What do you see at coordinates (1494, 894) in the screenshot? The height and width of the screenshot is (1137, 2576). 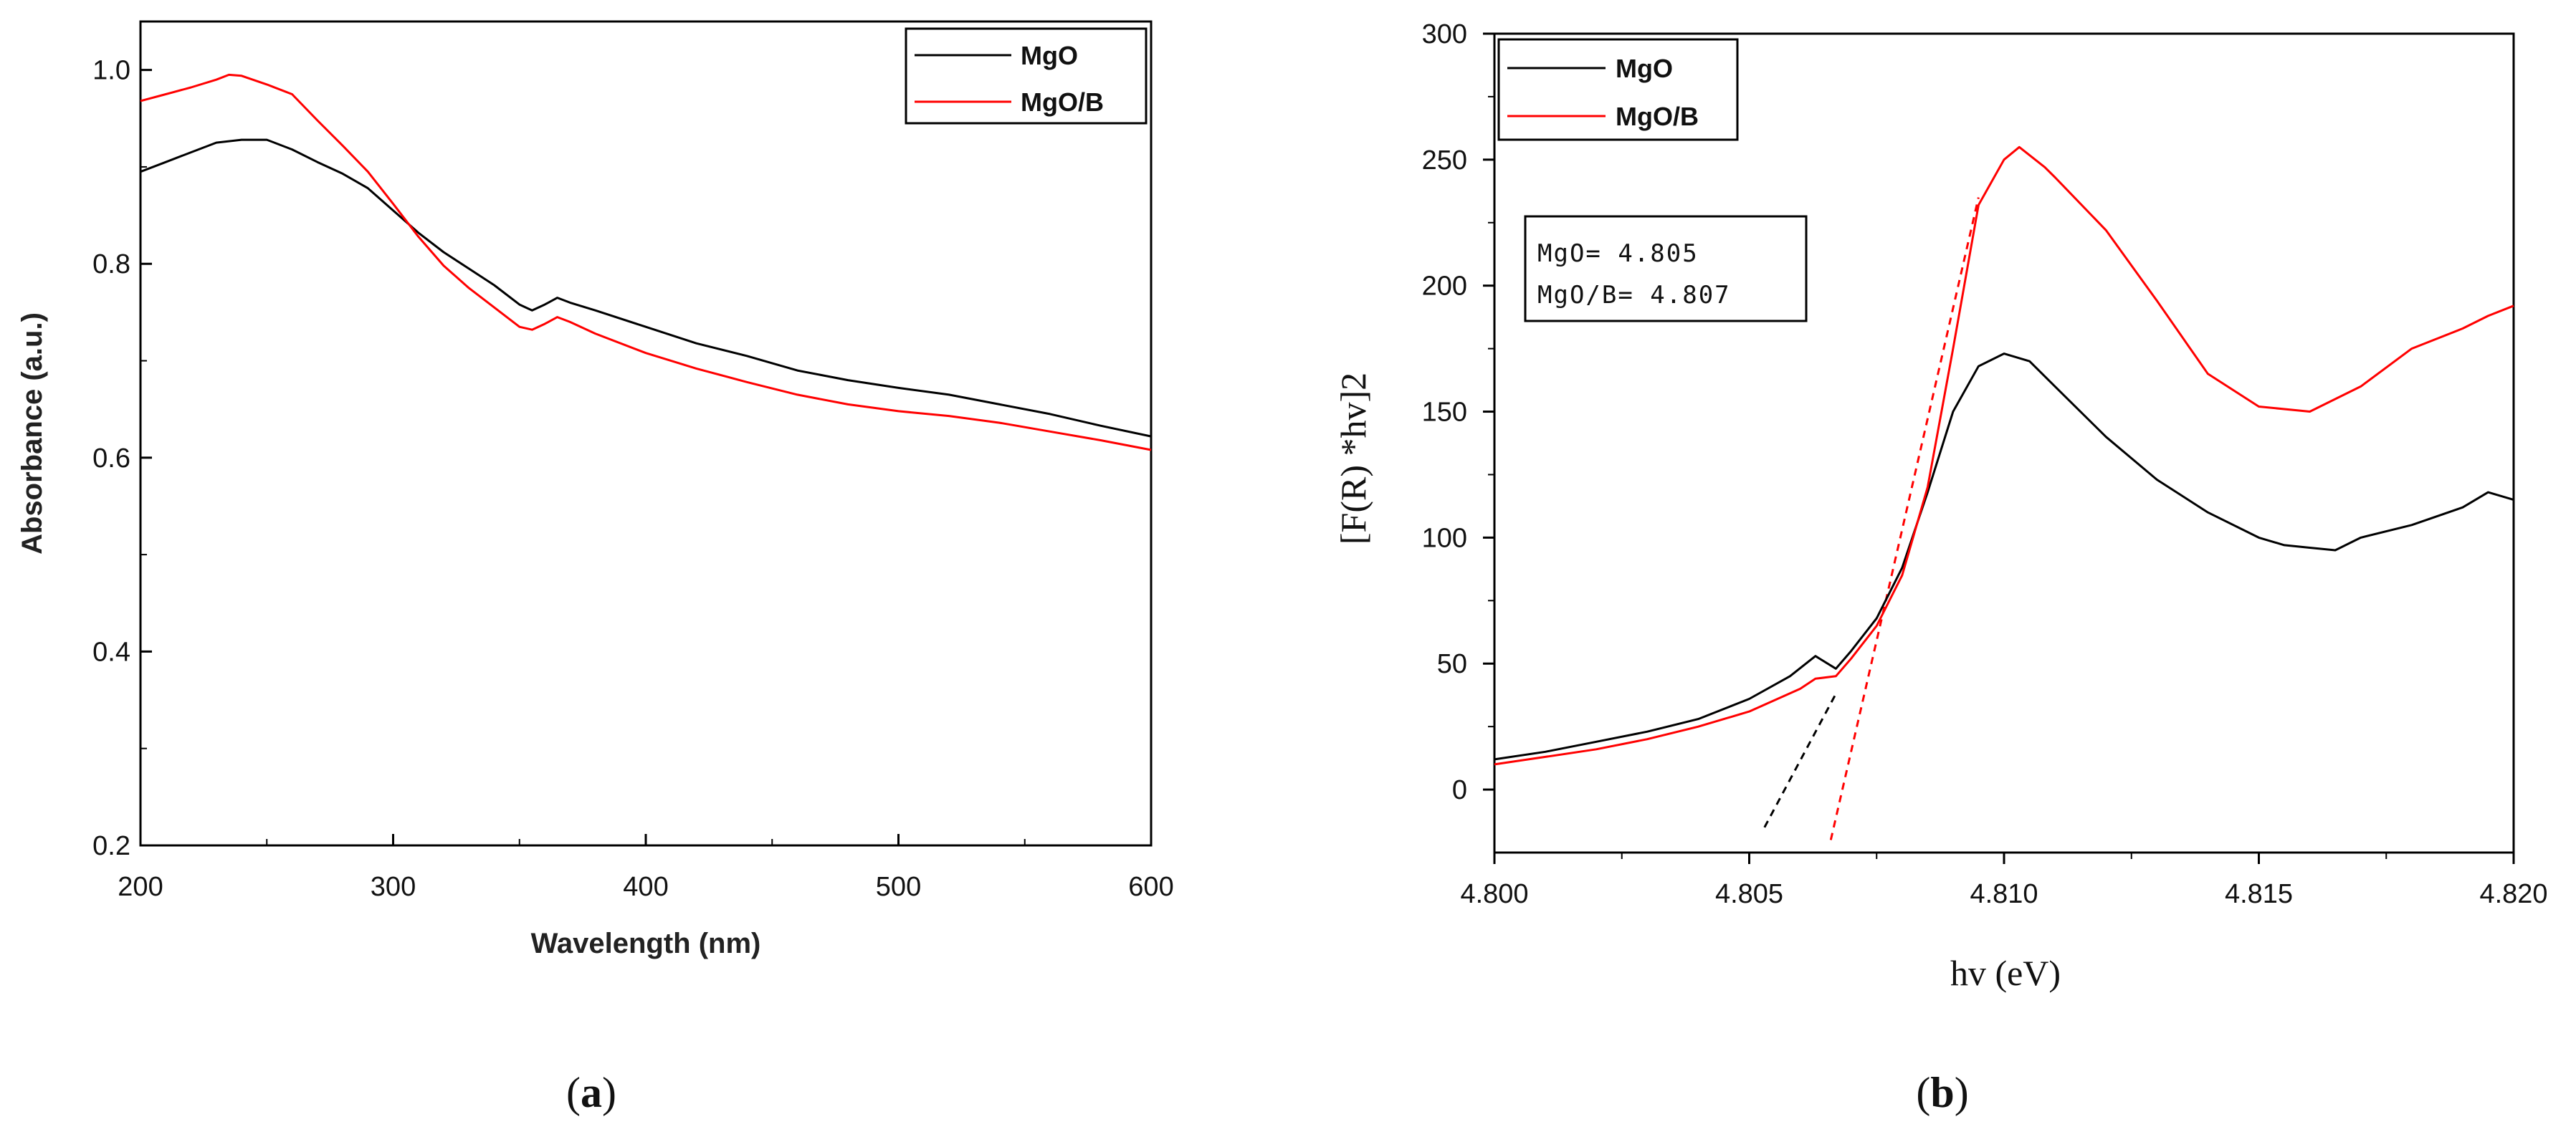 I see `x-tick-label: 4.800` at bounding box center [1494, 894].